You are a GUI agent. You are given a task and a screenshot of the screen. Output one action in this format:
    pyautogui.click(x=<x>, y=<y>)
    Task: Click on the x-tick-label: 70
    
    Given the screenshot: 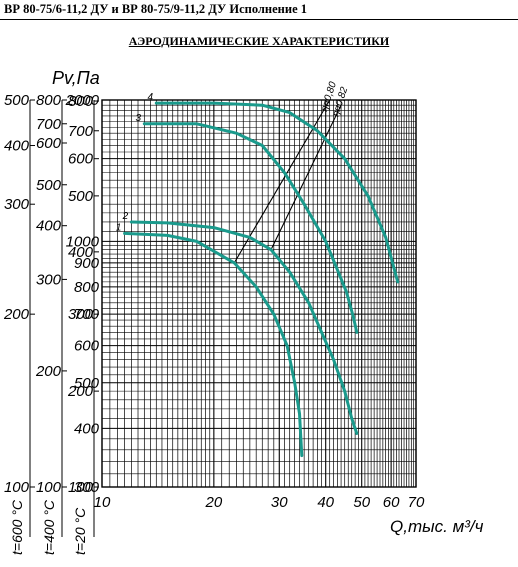 What is the action you would take?
    pyautogui.click(x=416, y=502)
    